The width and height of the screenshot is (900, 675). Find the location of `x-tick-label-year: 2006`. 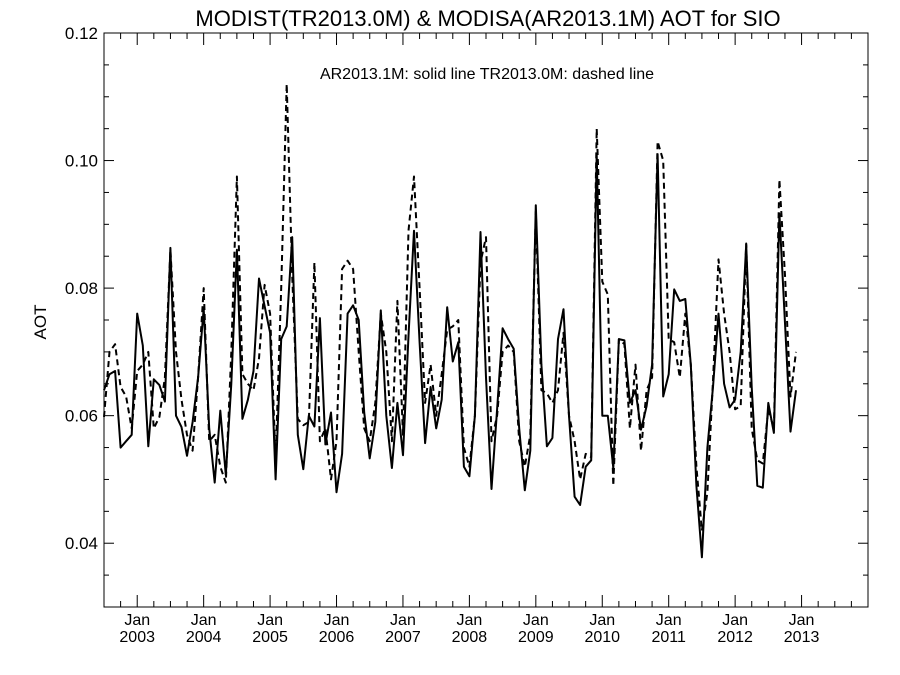

x-tick-label-year: 2006 is located at coordinates (337, 637).